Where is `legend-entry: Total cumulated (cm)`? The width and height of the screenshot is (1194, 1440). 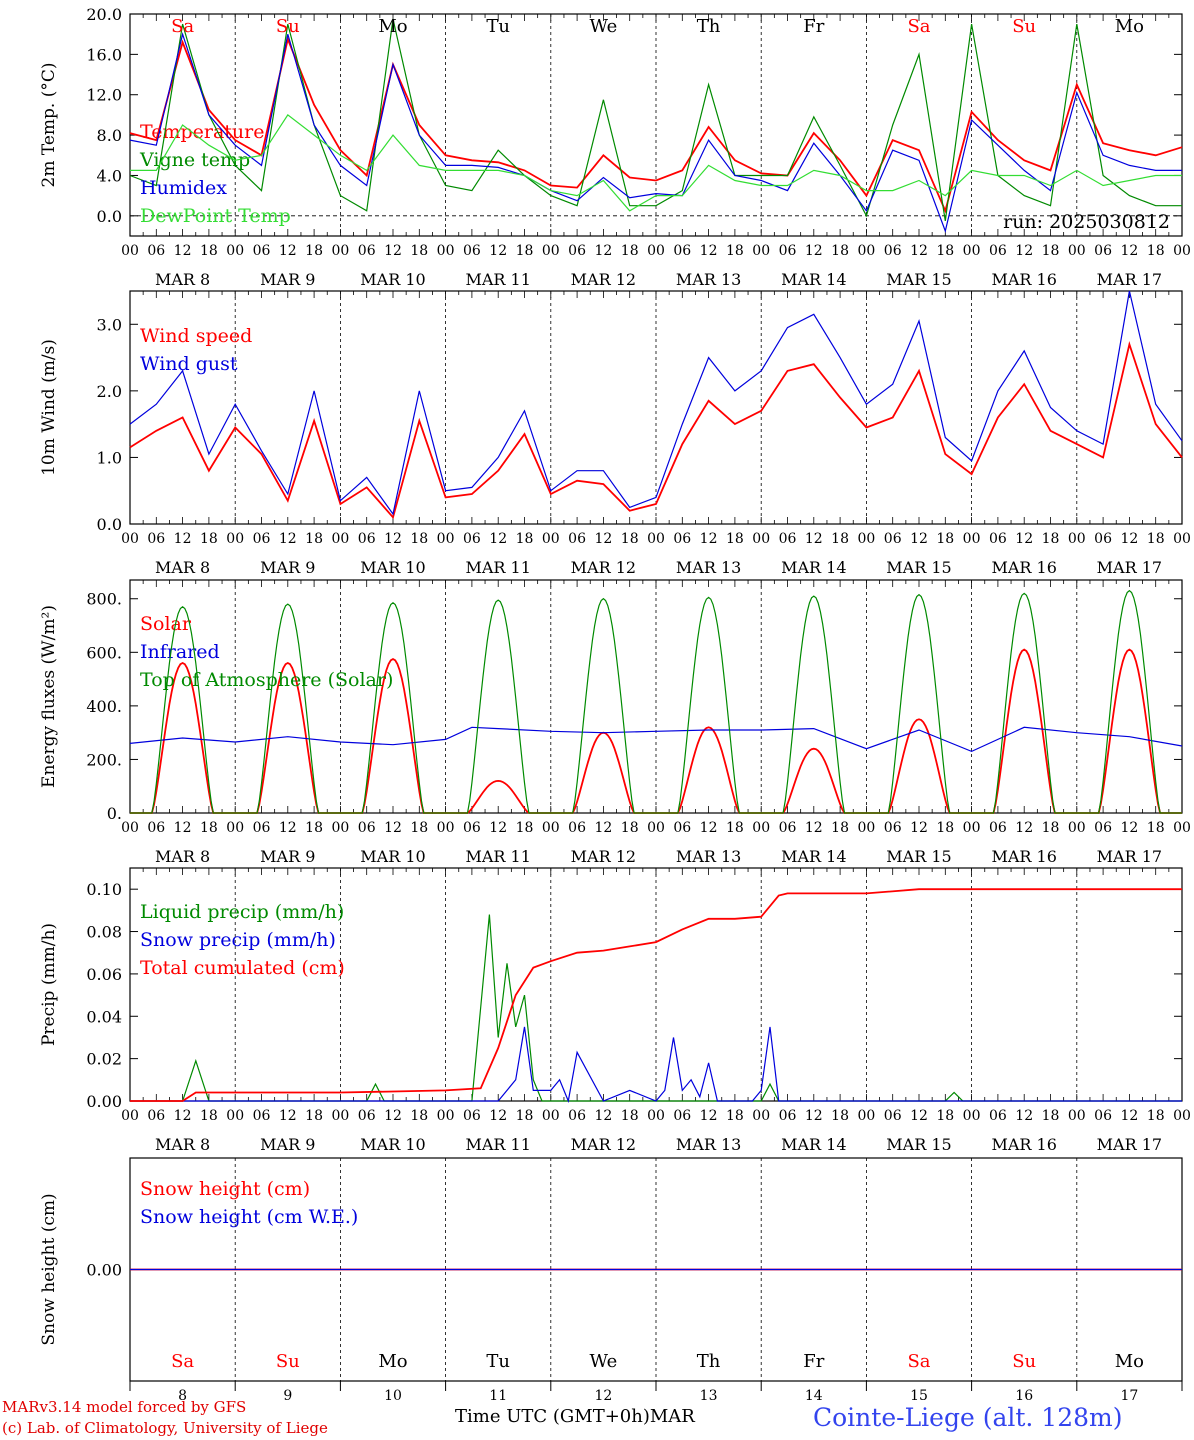 legend-entry: Total cumulated (cm) is located at coordinates (242, 968).